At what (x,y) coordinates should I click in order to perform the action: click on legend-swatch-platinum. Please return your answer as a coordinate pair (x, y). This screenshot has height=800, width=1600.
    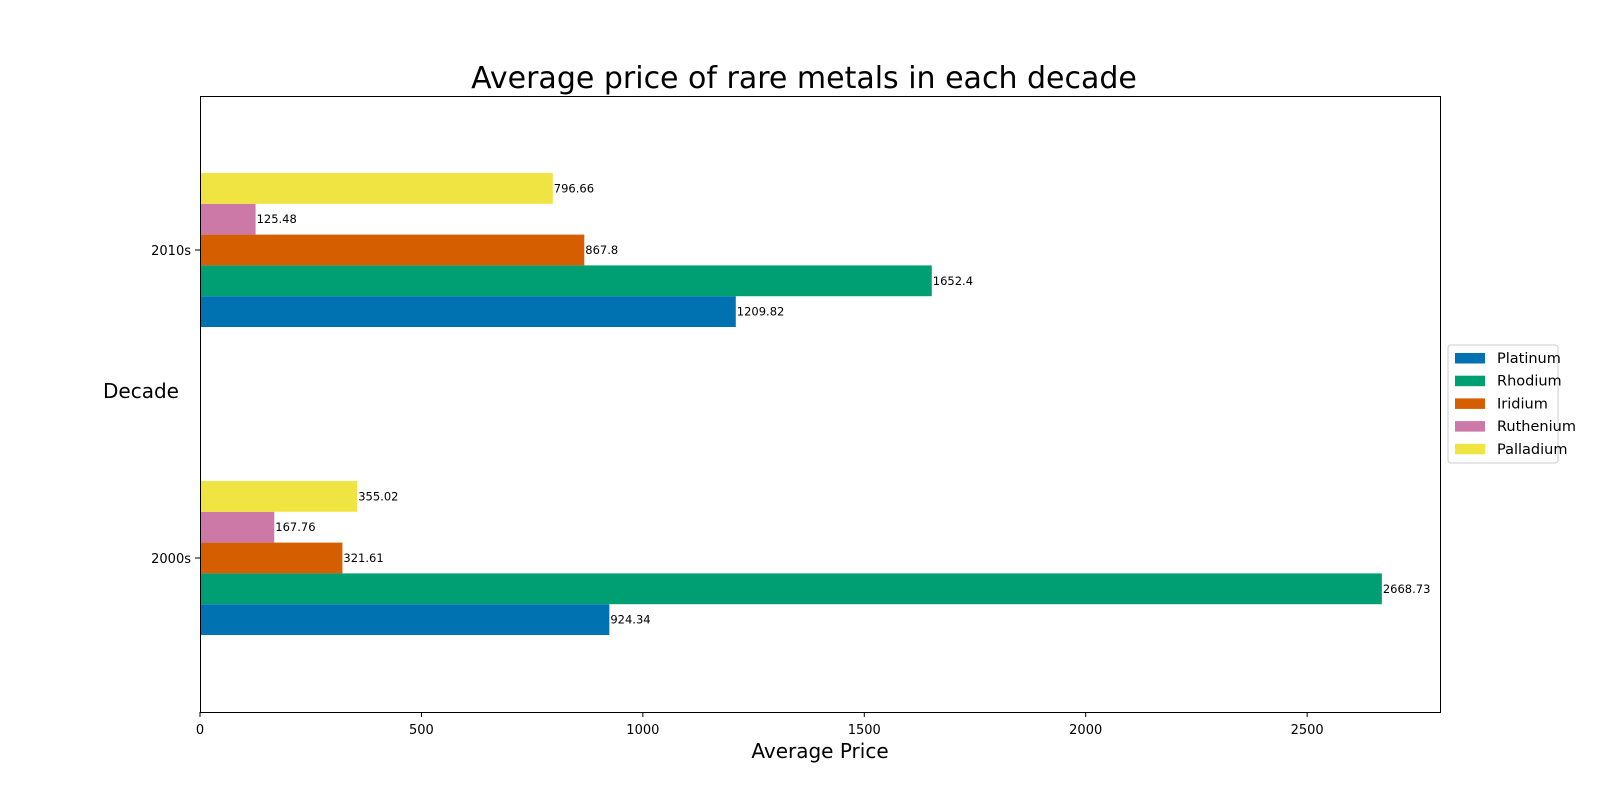
    Looking at the image, I should click on (1470, 358).